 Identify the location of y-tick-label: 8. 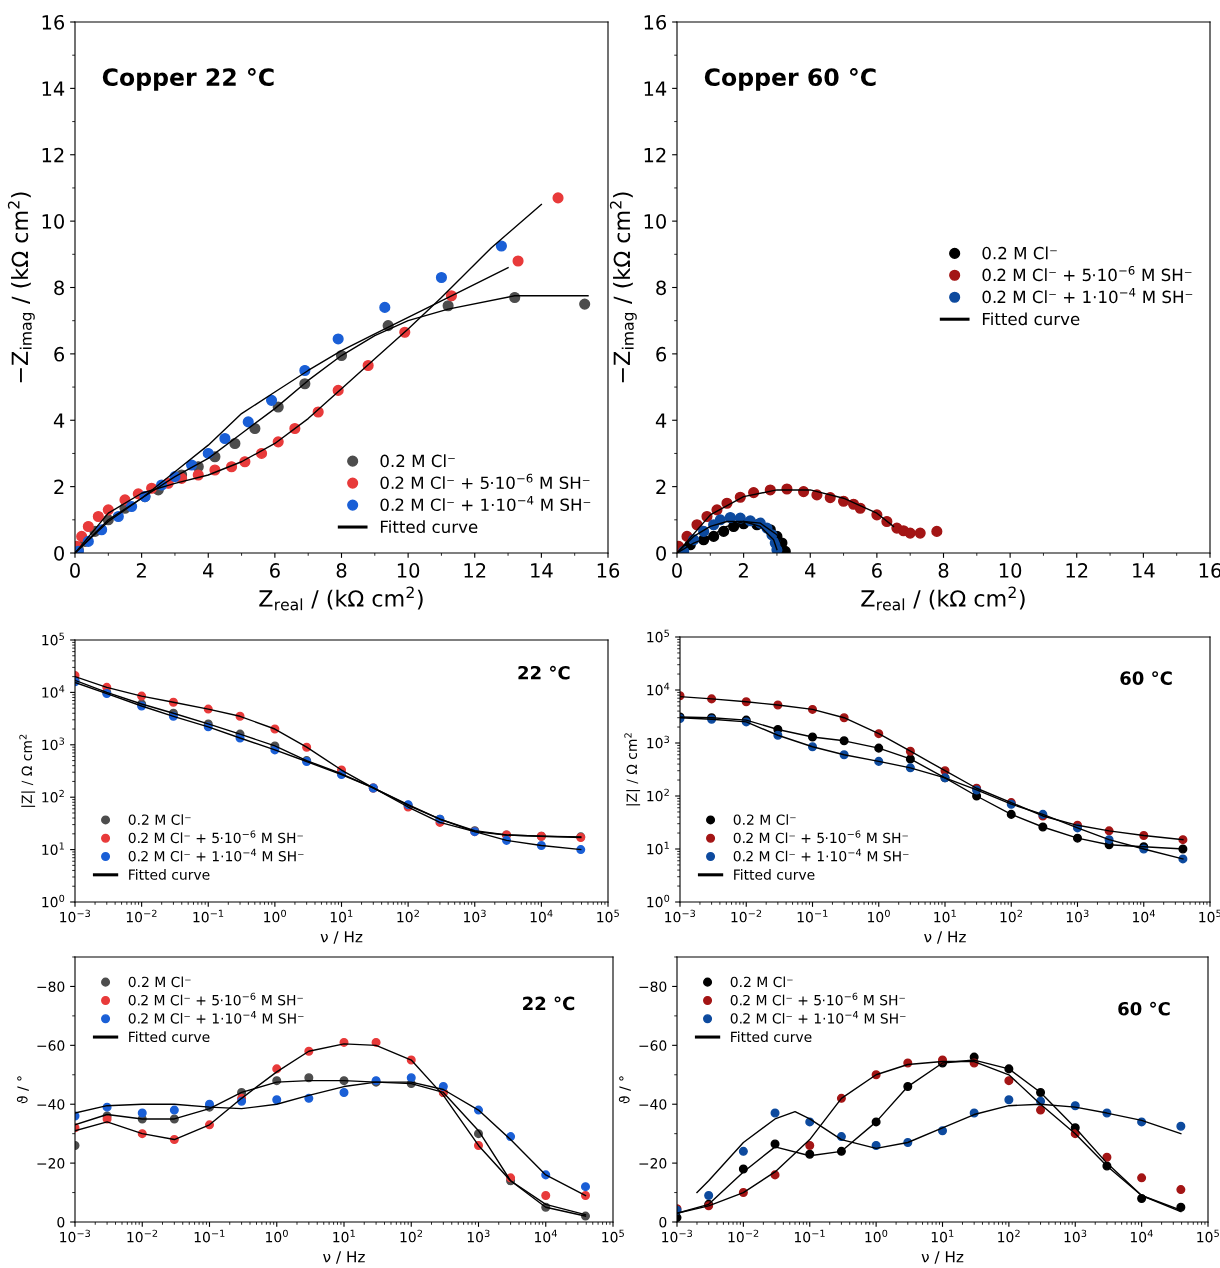
(661, 288).